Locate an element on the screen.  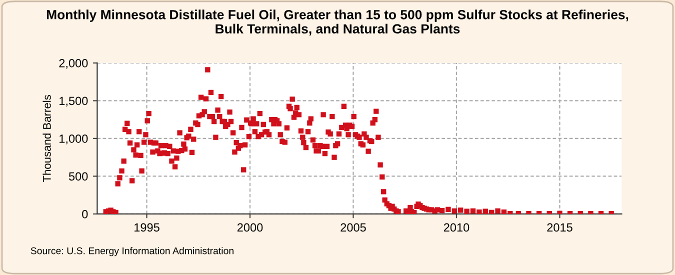
y-axis-title: Thousand Barrels is located at coordinates (46, 138).